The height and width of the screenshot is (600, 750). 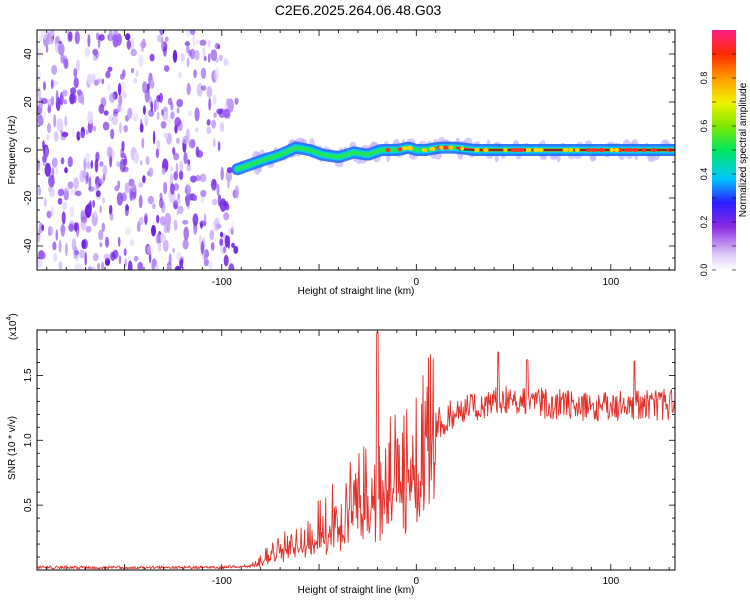 What do you see at coordinates (28, 197) in the screenshot?
I see `y-tick-label: -20` at bounding box center [28, 197].